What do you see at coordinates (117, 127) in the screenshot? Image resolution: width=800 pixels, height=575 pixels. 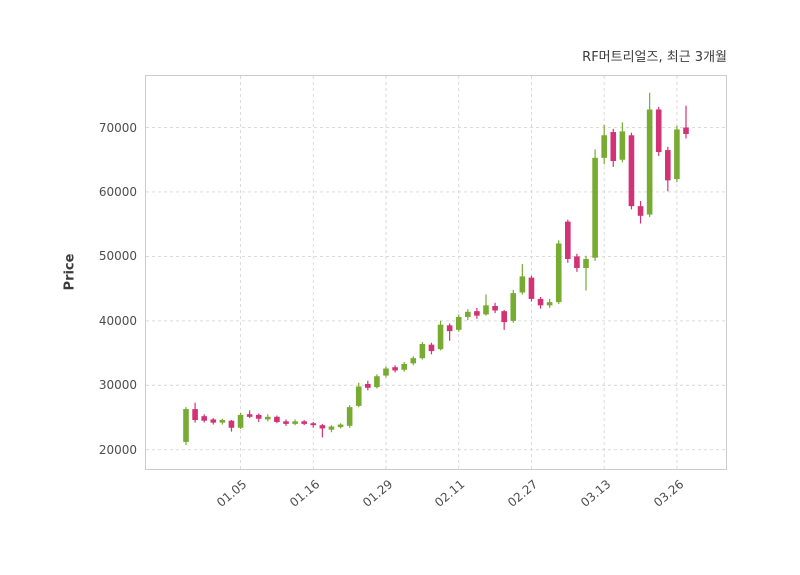 I see `y-tick-label: 70000` at bounding box center [117, 127].